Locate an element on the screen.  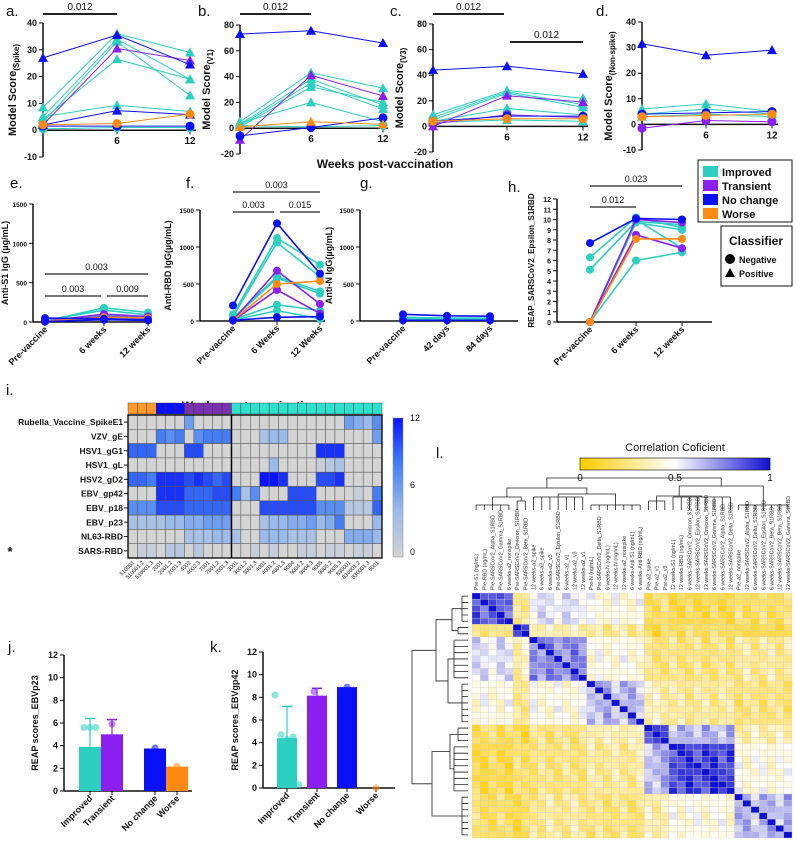
x-tick-label: Improved is located at coordinates (274, 808).